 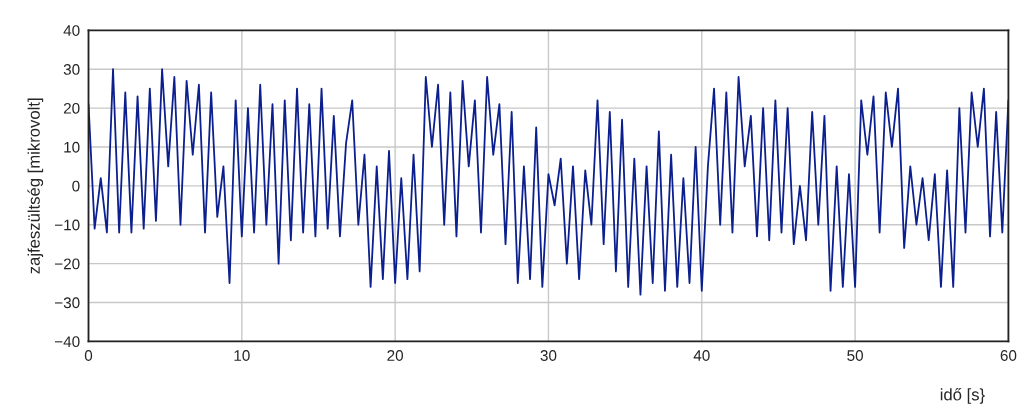 What do you see at coordinates (67, 264) in the screenshot?
I see `y-tick-label: −20` at bounding box center [67, 264].